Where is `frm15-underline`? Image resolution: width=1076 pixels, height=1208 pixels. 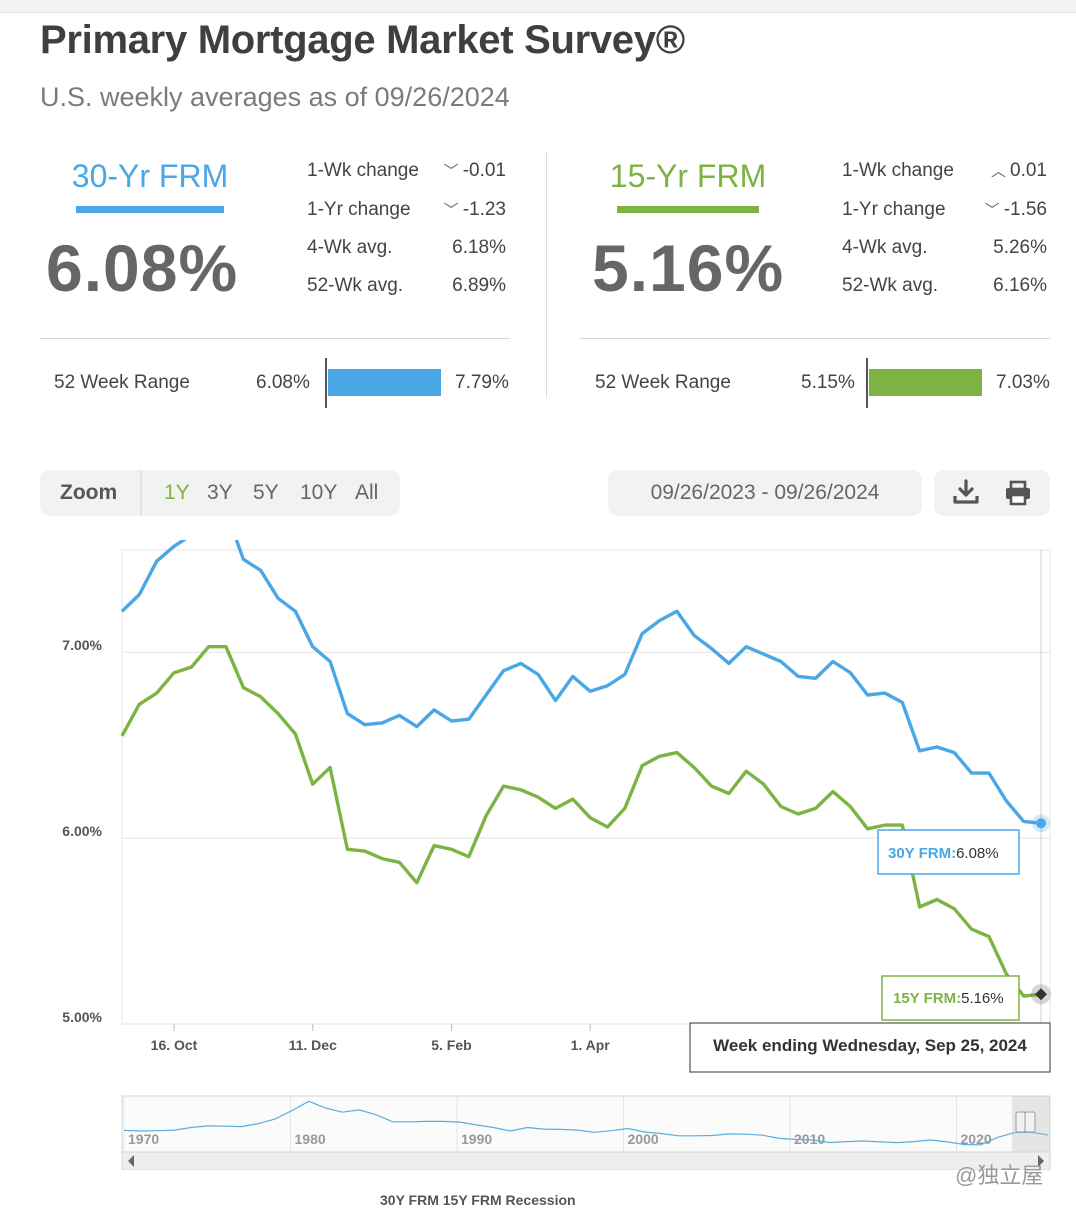 frm15-underline is located at coordinates (688, 209).